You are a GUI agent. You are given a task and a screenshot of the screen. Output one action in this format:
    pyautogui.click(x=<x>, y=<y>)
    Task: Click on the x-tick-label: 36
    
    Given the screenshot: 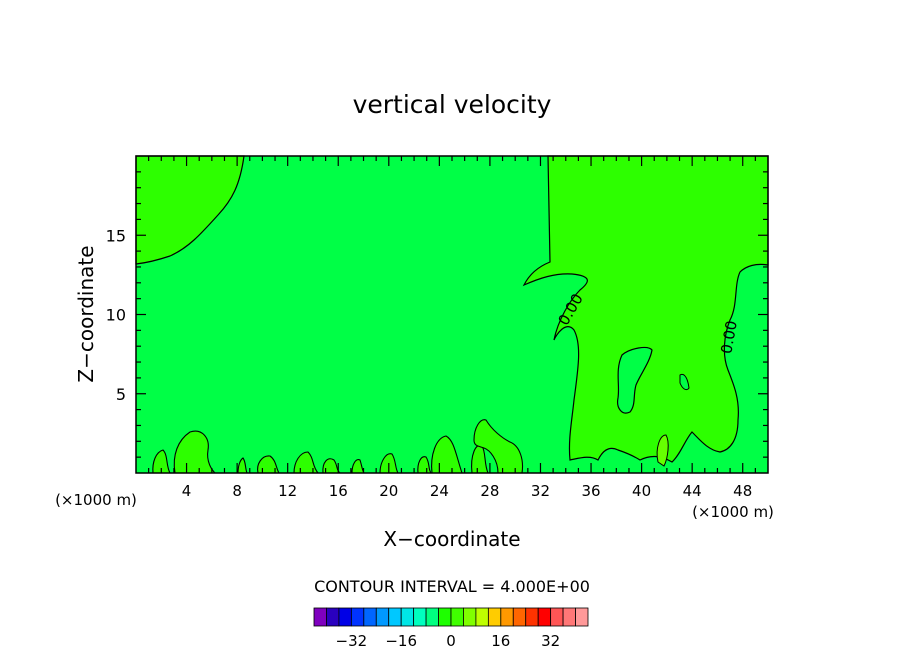 What is the action you would take?
    pyautogui.click(x=590, y=491)
    